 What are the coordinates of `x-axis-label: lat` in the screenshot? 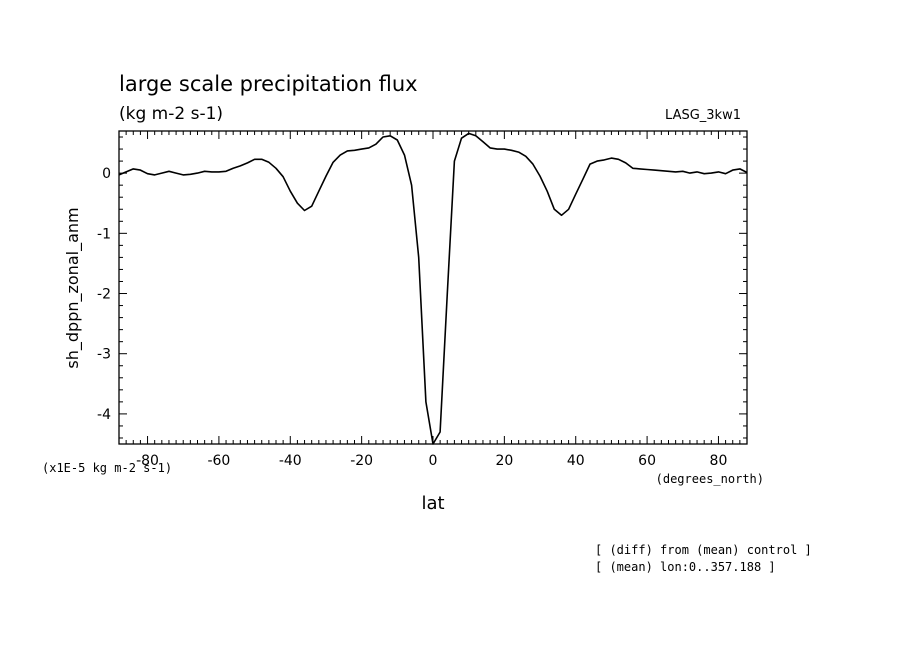 It's located at (432, 503).